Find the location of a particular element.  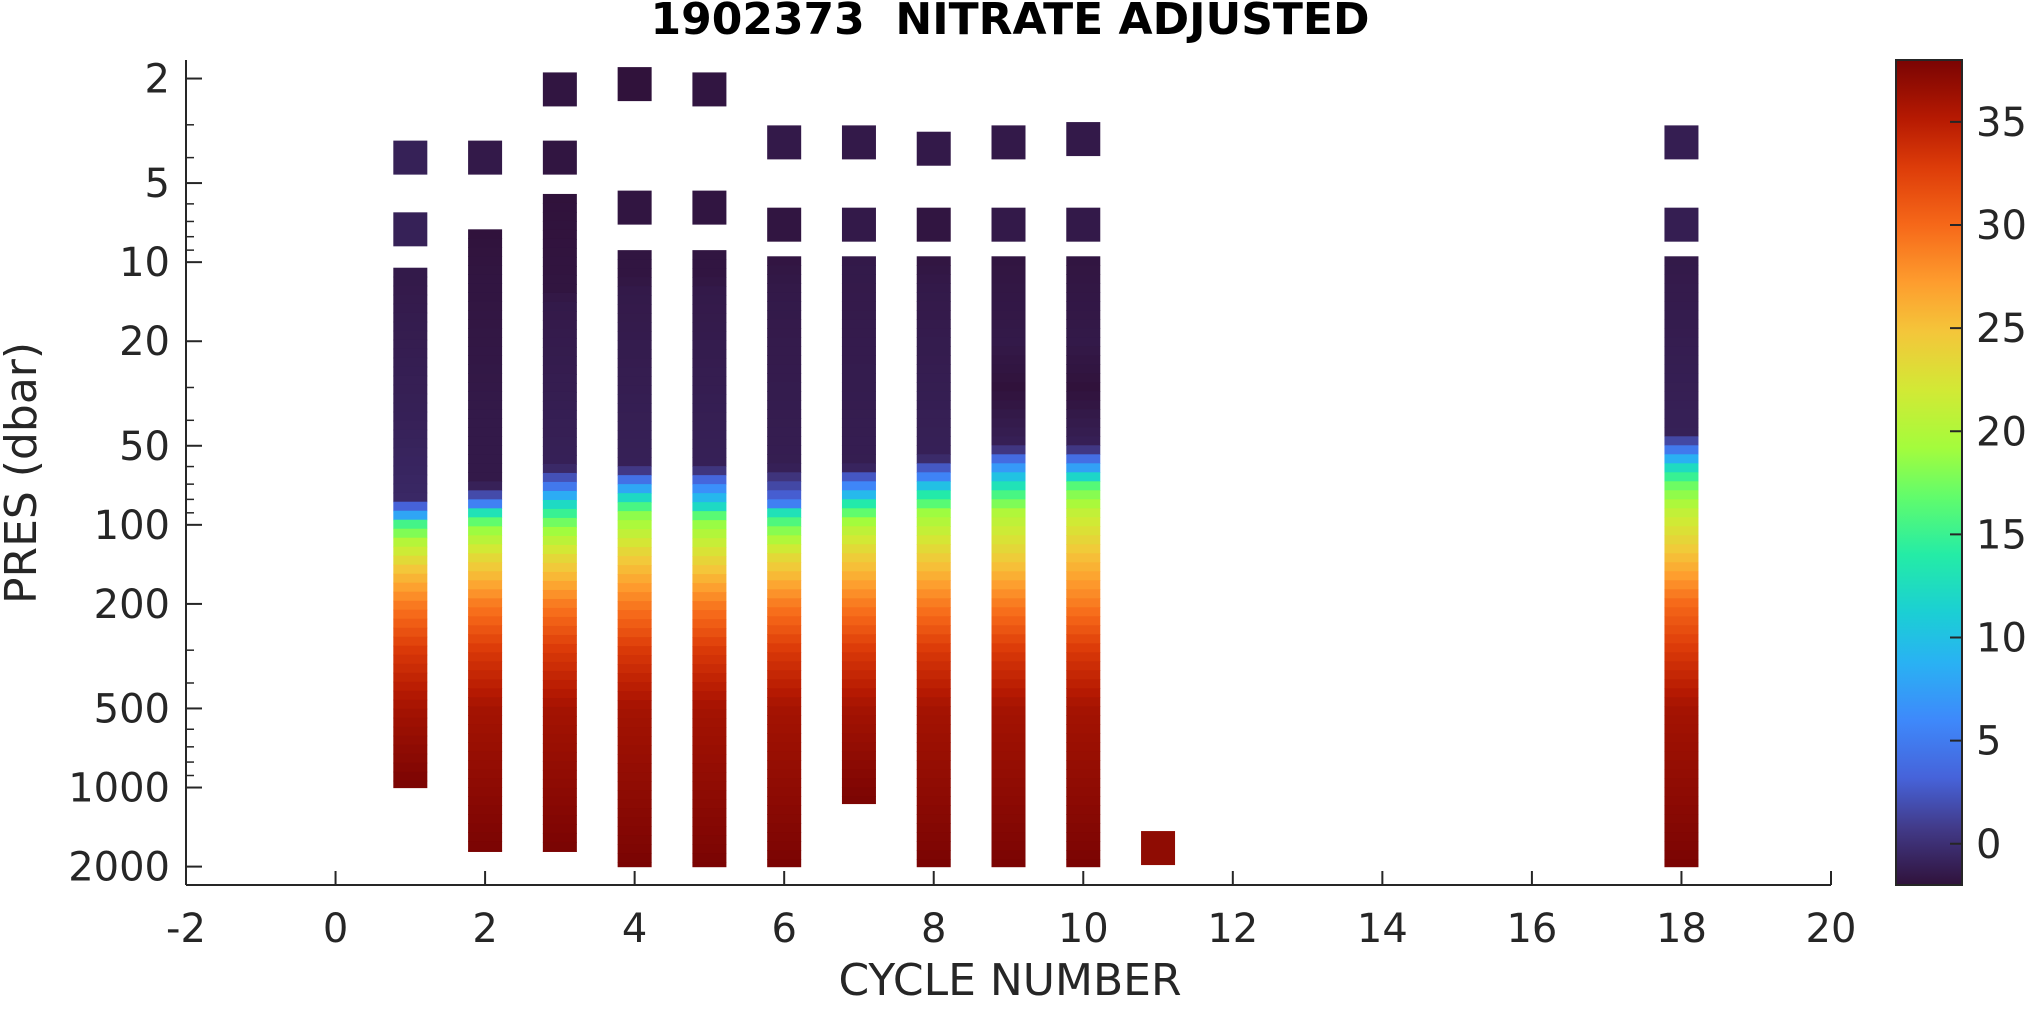

x-tick-label: 8 is located at coordinates (933, 929).